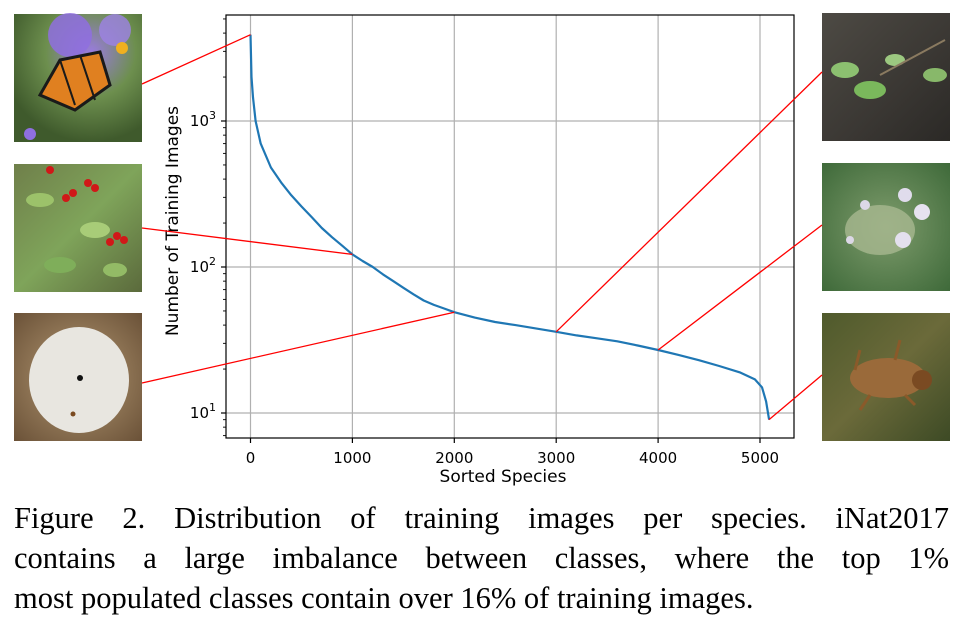 The height and width of the screenshot is (628, 957). I want to click on y-tick-label: 10², so click(203, 265).